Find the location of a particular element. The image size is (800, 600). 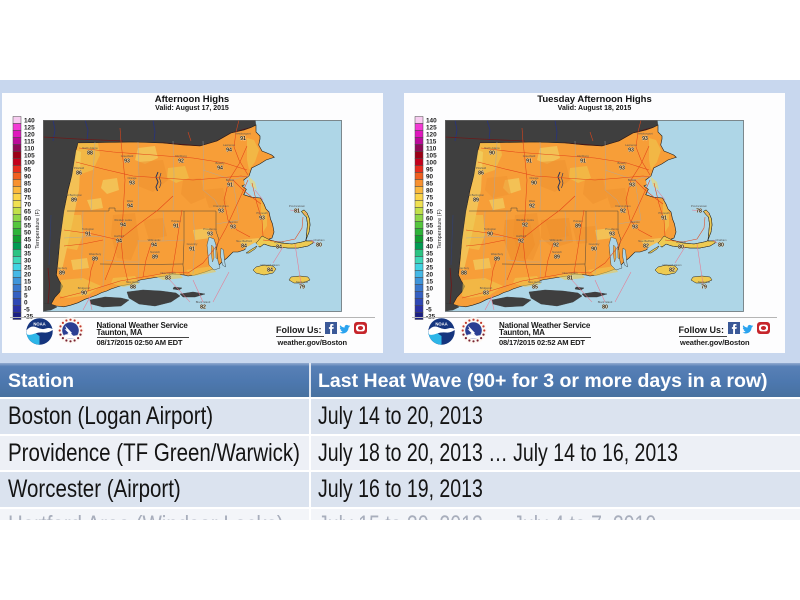

svg-text: 65 is located at coordinates (28, 212).